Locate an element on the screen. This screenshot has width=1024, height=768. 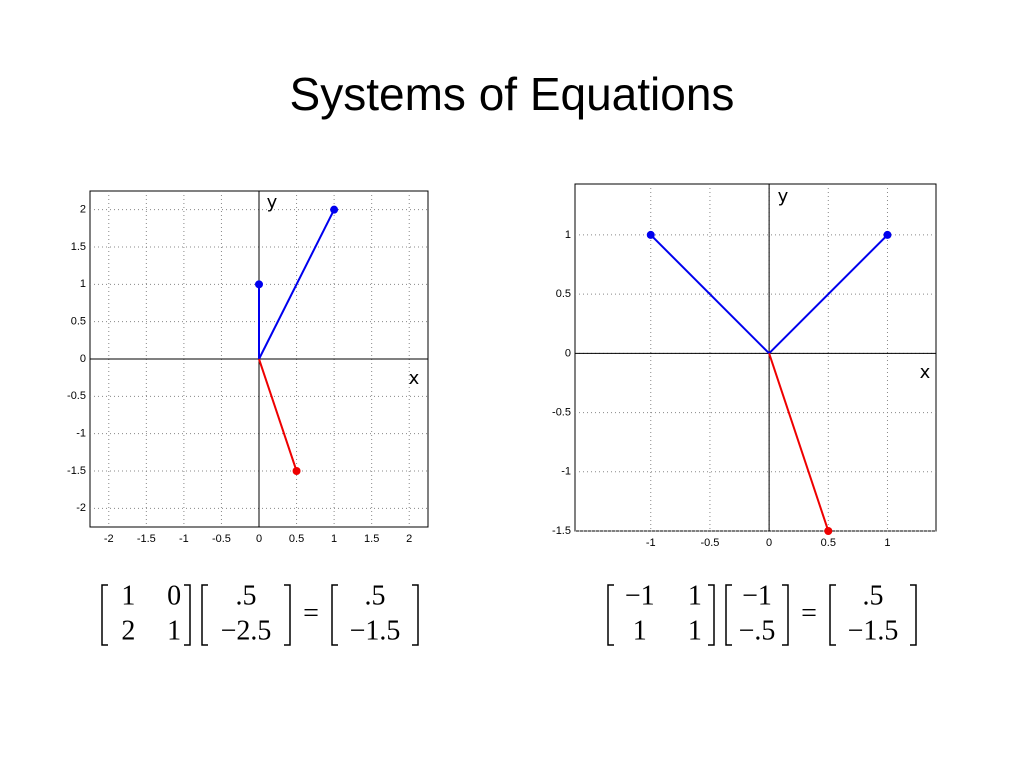
matrix-entry: 0 is located at coordinates (174, 595).